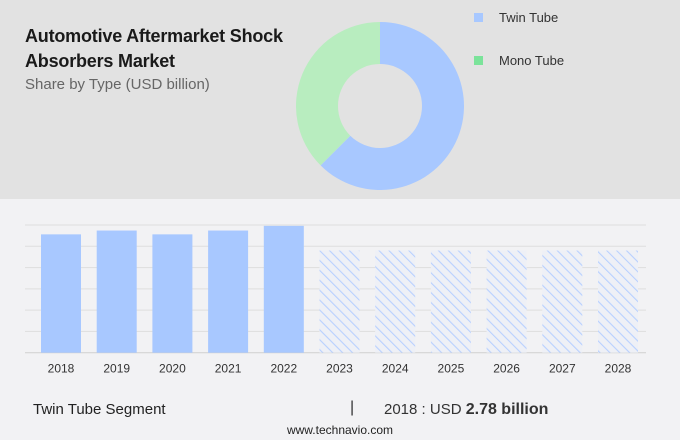  What do you see at coordinates (99, 409) in the screenshot?
I see `segment-label: Twin Tube Segment` at bounding box center [99, 409].